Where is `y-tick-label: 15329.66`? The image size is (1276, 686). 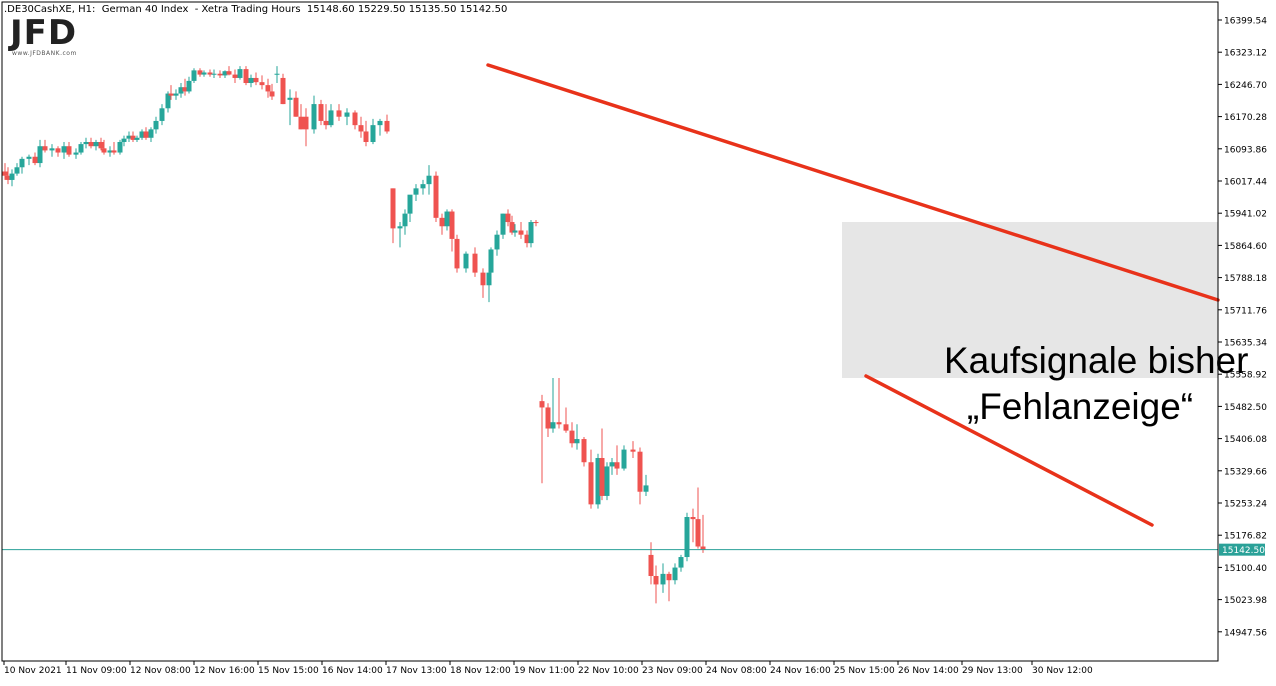 y-tick-label: 15329.66 is located at coordinates (1245, 472).